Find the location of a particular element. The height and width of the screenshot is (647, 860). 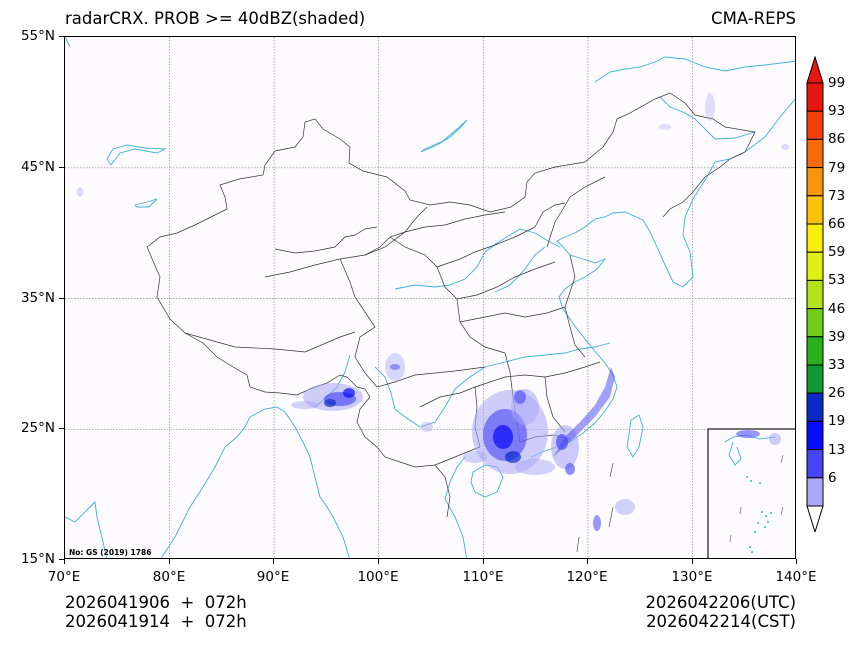

y-tick-label: 25°N is located at coordinates (37, 428).